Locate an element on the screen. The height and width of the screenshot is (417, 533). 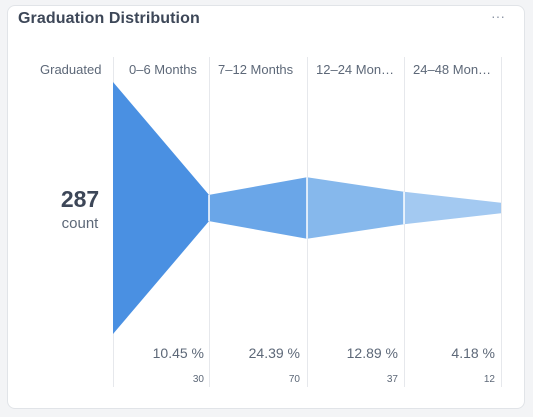
step-percent: 4.18 % is located at coordinates (473, 353).